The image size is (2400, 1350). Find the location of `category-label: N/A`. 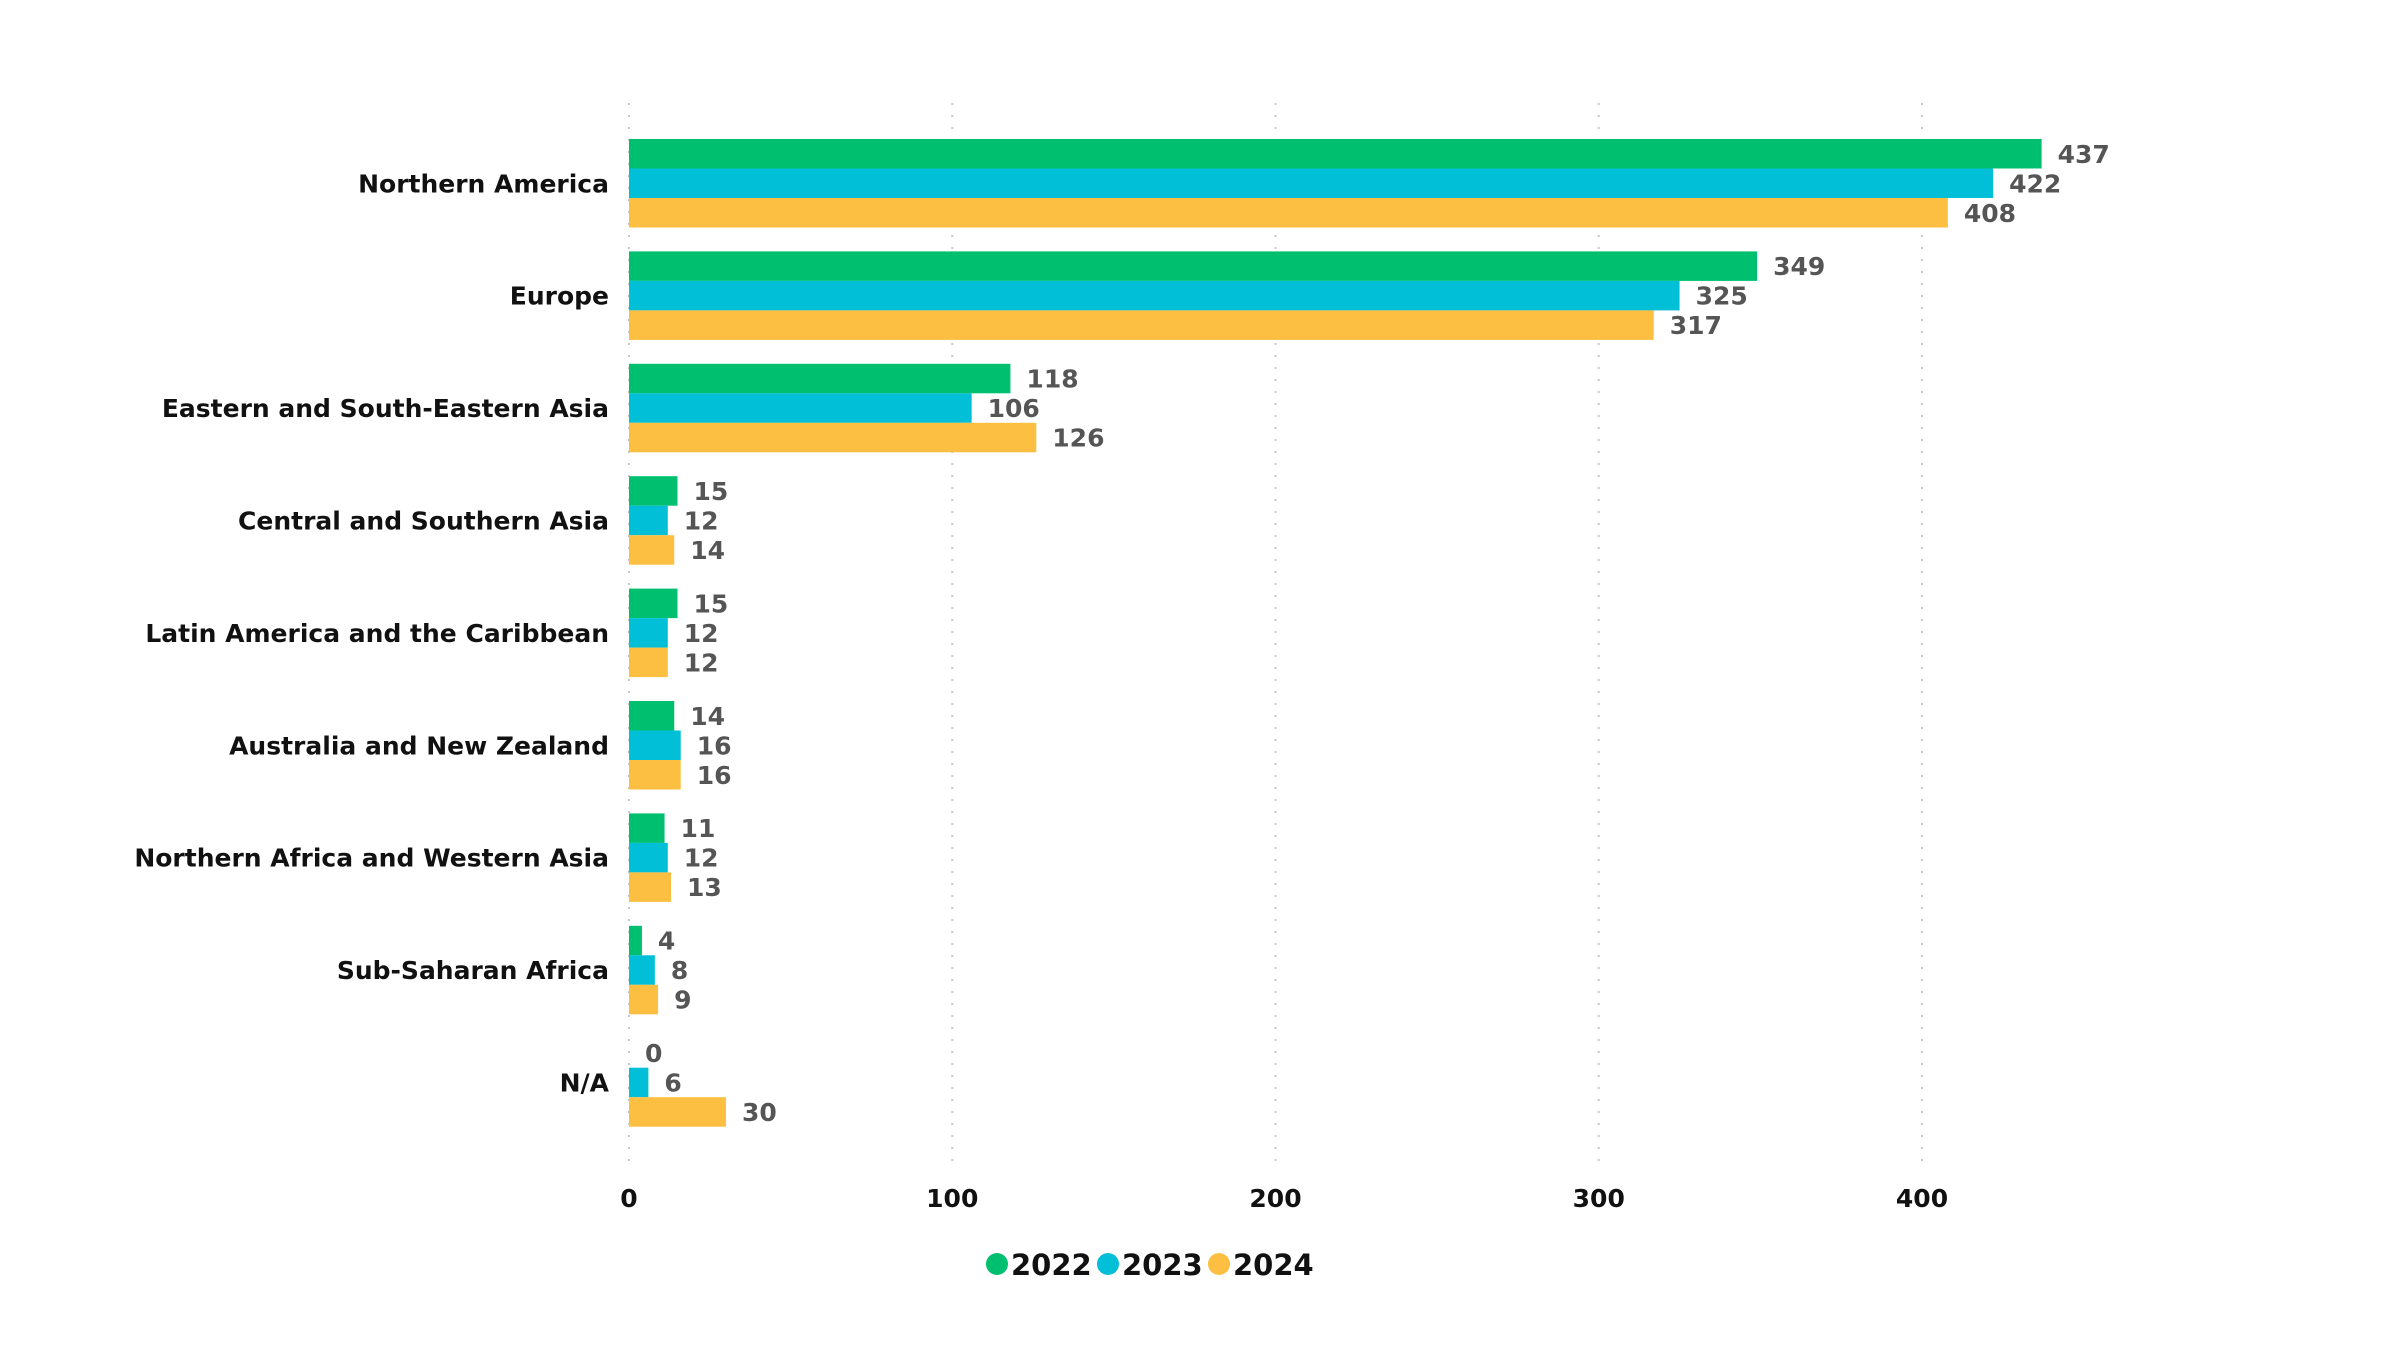

category-label: N/A is located at coordinates (585, 1082).